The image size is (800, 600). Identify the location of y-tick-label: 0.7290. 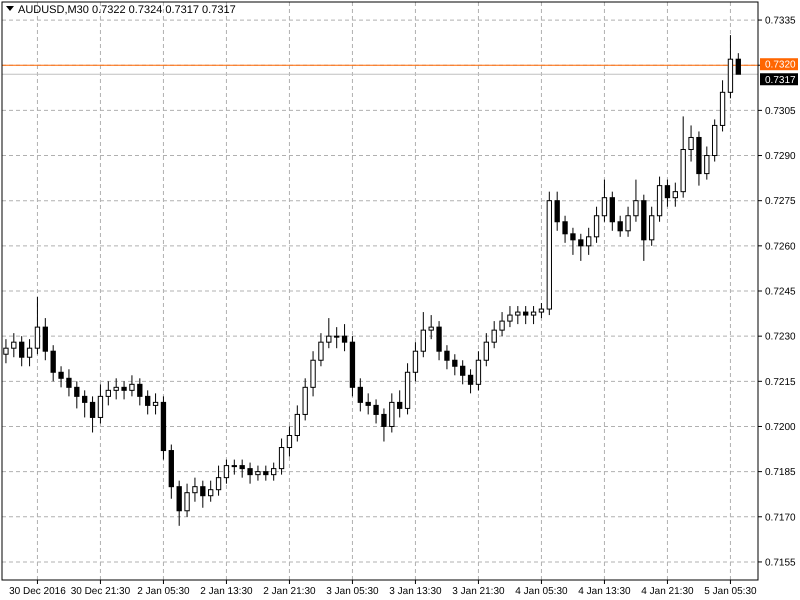
(780, 156).